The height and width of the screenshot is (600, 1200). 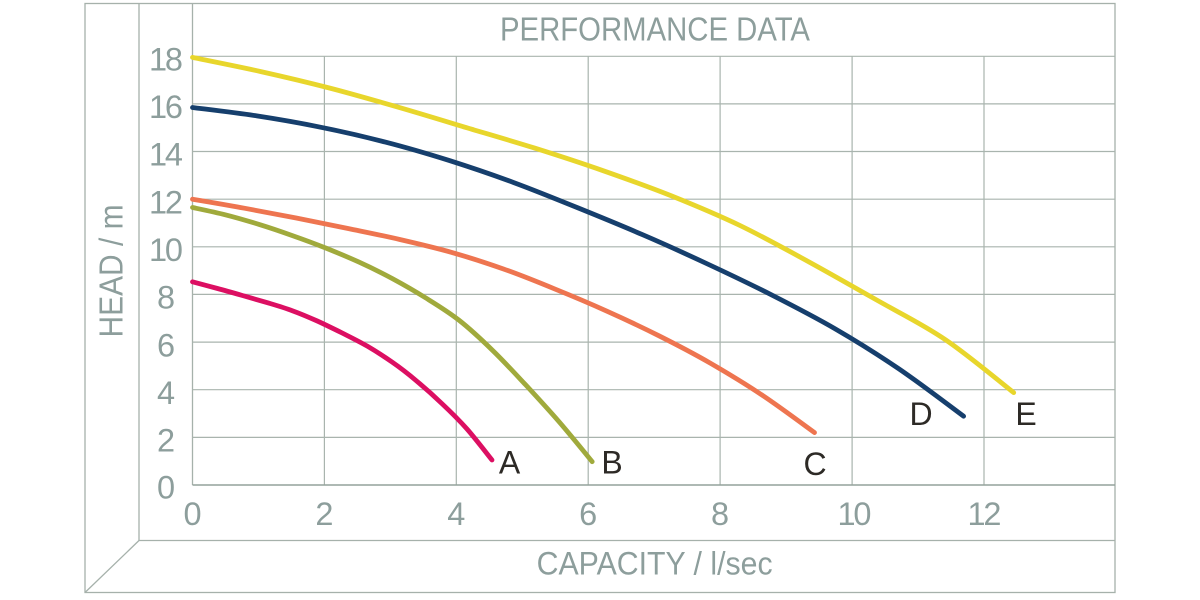 I want to click on svg-text: HEAD / m, so click(x=112, y=271).